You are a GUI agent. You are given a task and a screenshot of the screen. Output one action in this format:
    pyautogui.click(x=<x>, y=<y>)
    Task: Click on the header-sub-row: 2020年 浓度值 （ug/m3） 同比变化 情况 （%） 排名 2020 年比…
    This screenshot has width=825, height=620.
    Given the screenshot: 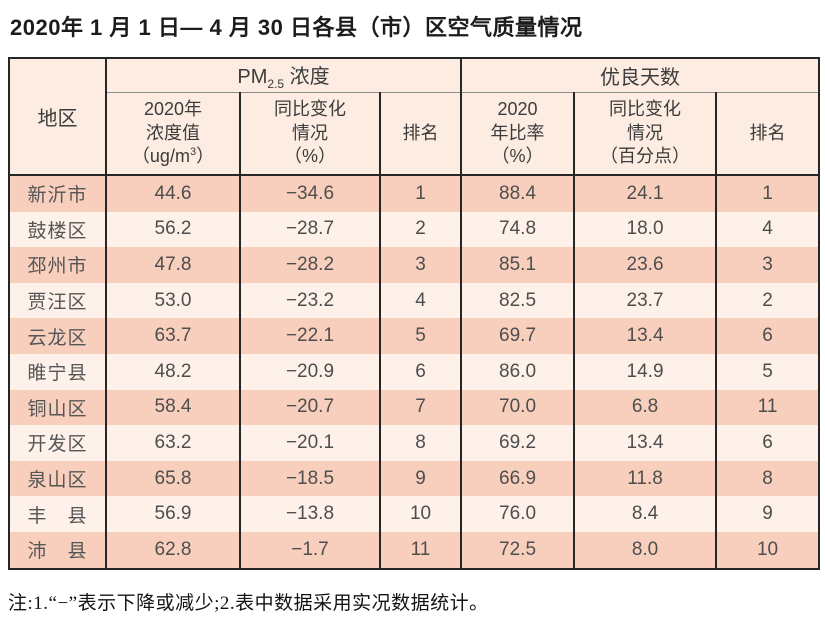 What is the action you would take?
    pyautogui.click(x=414, y=134)
    